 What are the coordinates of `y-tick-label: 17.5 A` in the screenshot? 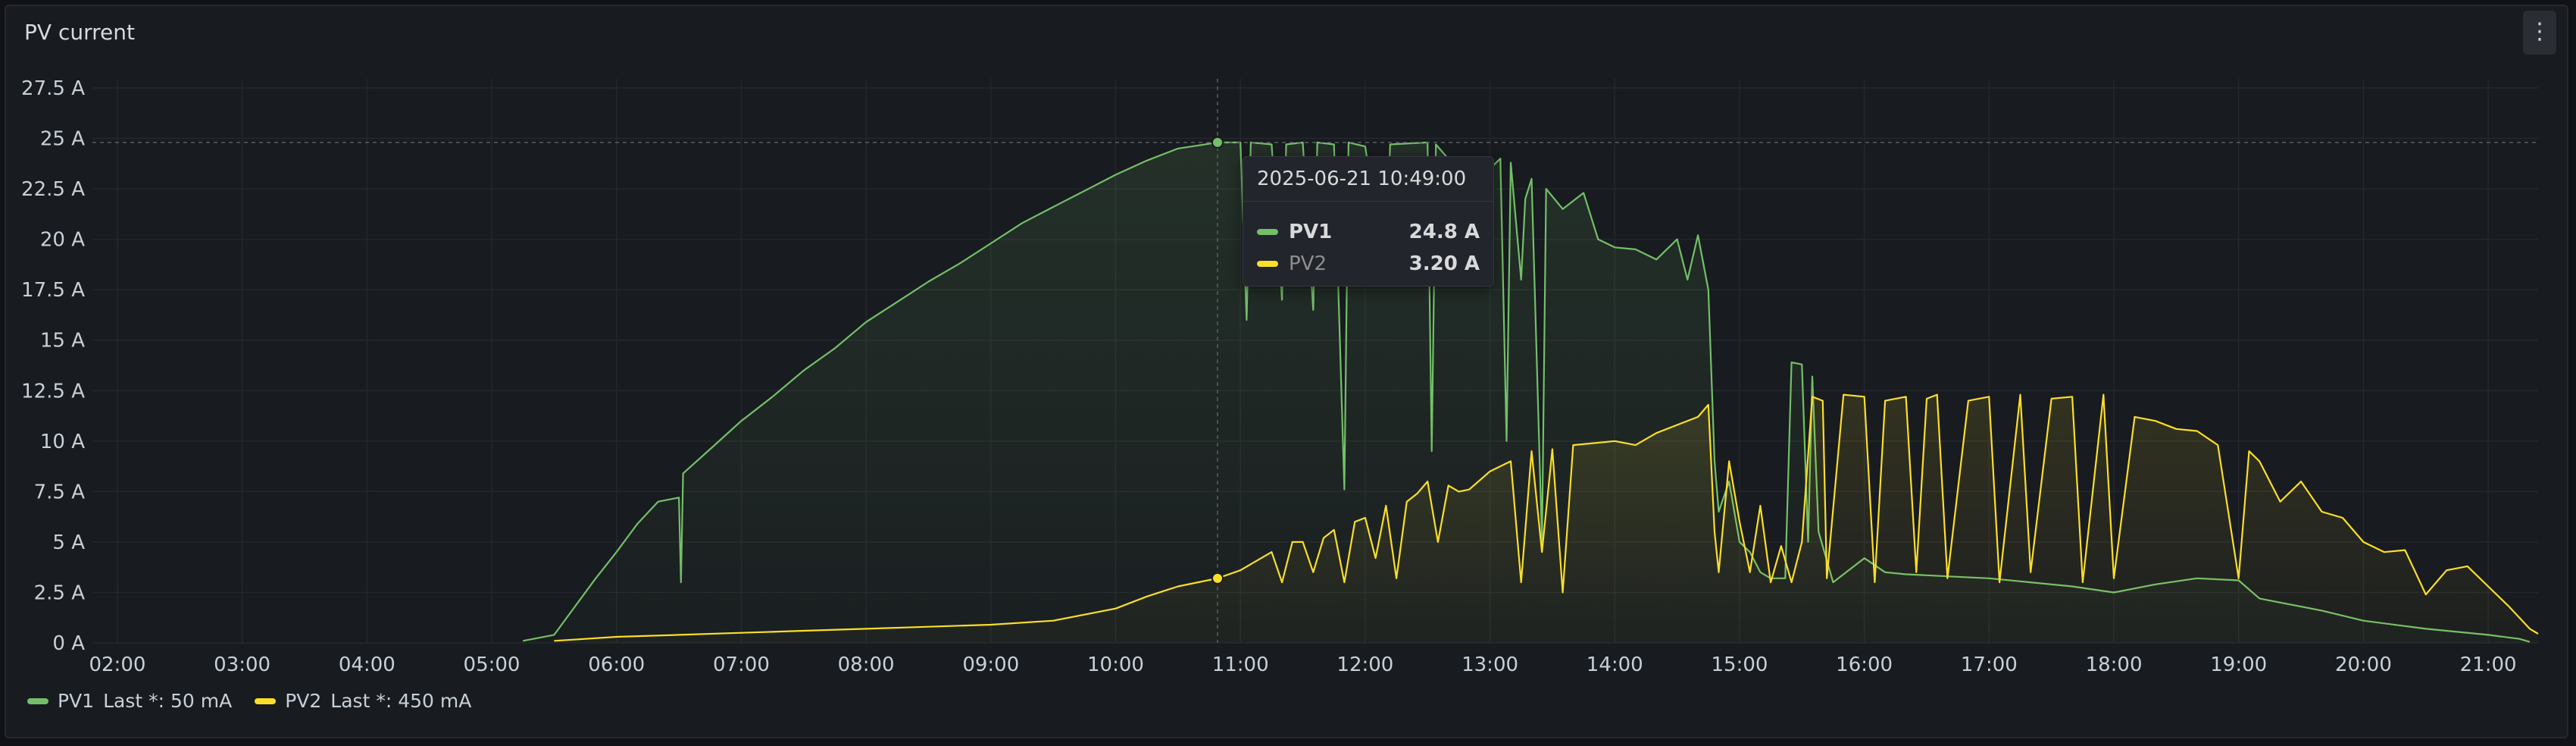 It's located at (53, 290).